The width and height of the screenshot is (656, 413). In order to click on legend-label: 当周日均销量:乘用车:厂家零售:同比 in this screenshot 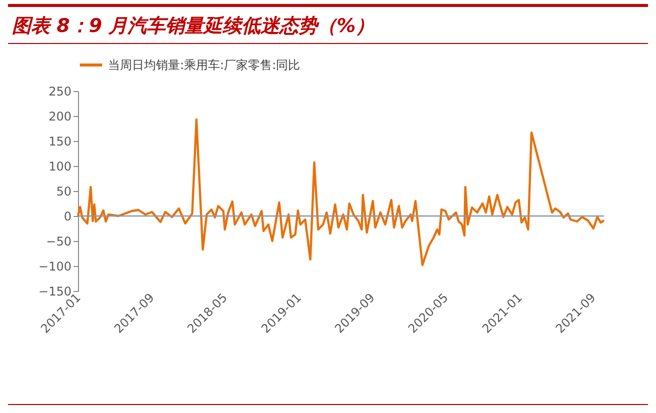, I will do `click(204, 65)`.